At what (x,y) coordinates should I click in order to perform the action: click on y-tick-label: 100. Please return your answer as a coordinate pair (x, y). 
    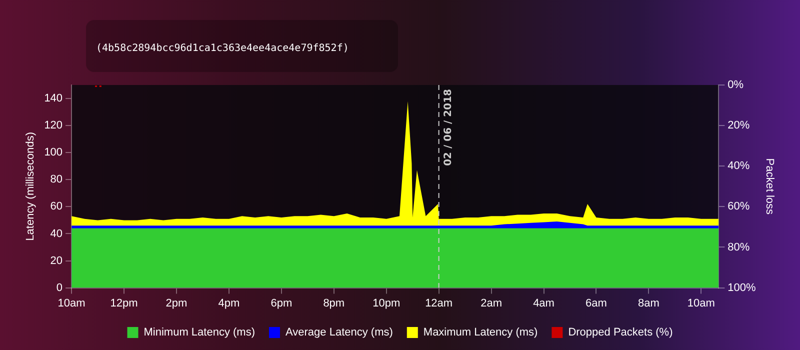
    Looking at the image, I should click on (53, 152).